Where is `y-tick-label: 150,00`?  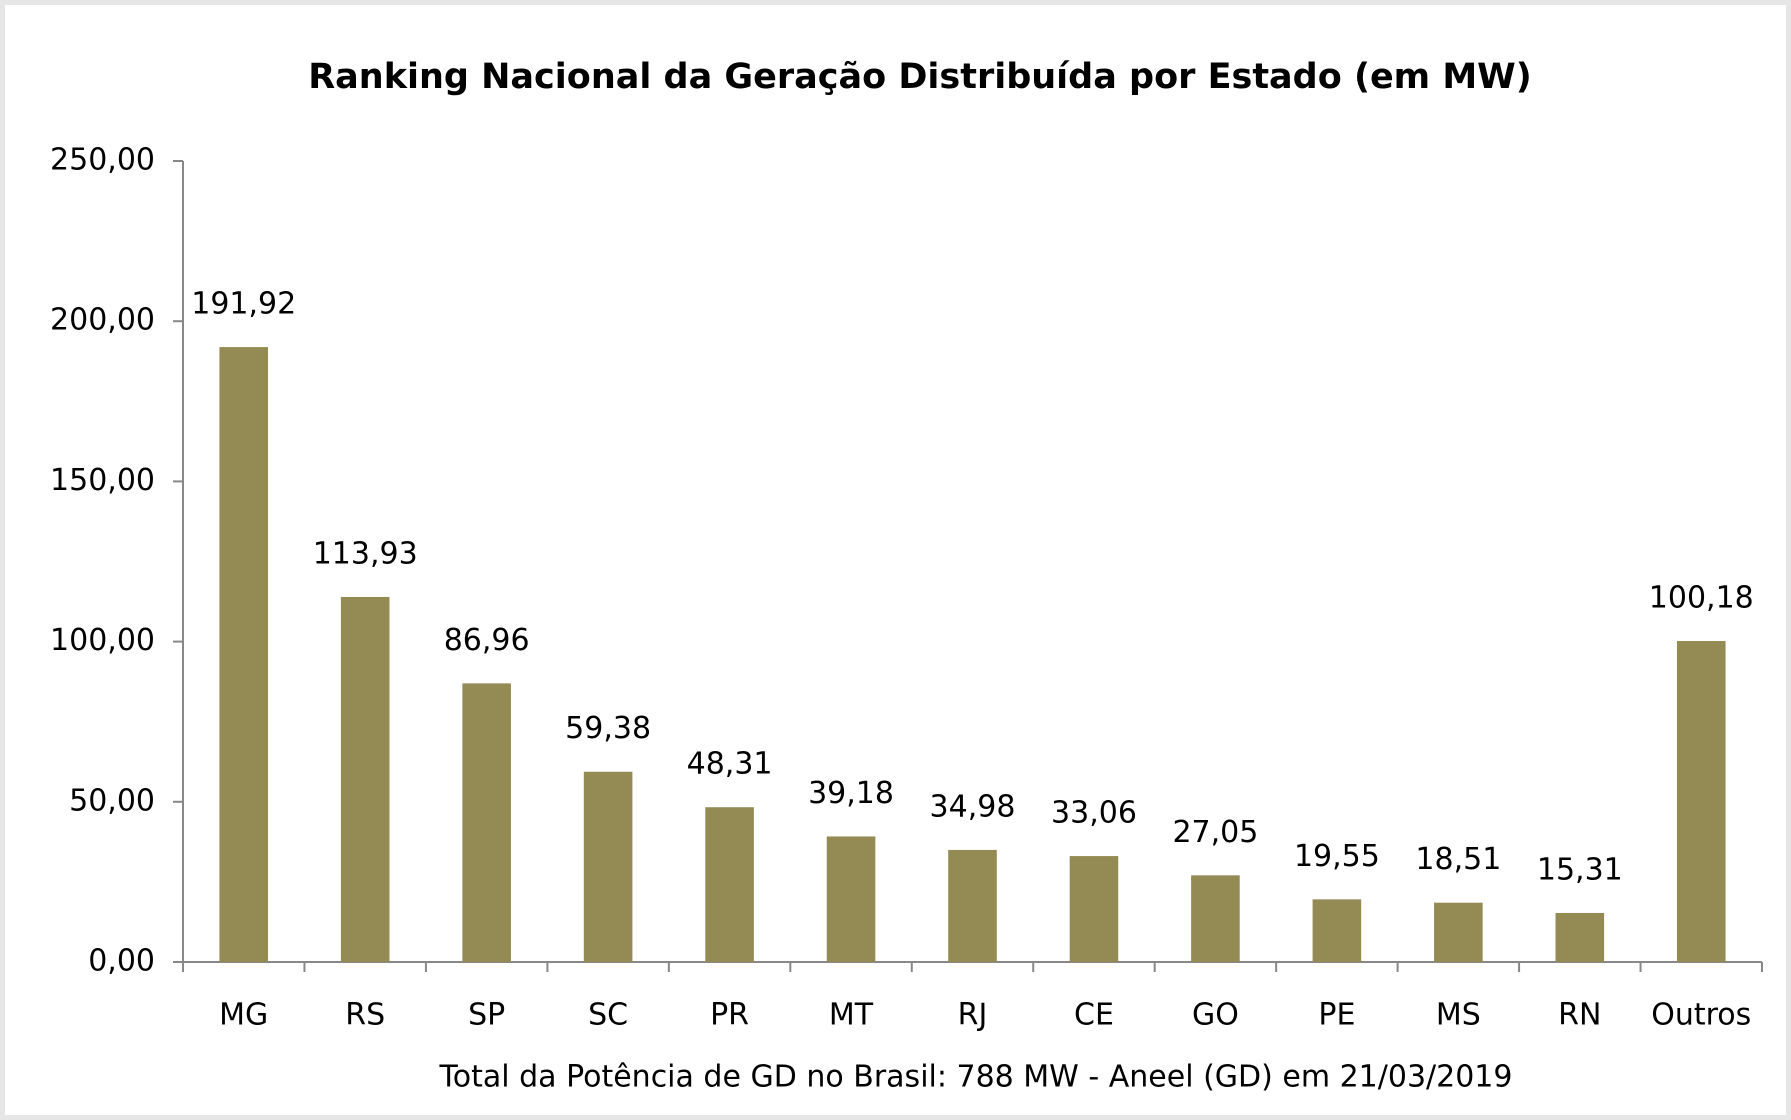 y-tick-label: 150,00 is located at coordinates (102, 480).